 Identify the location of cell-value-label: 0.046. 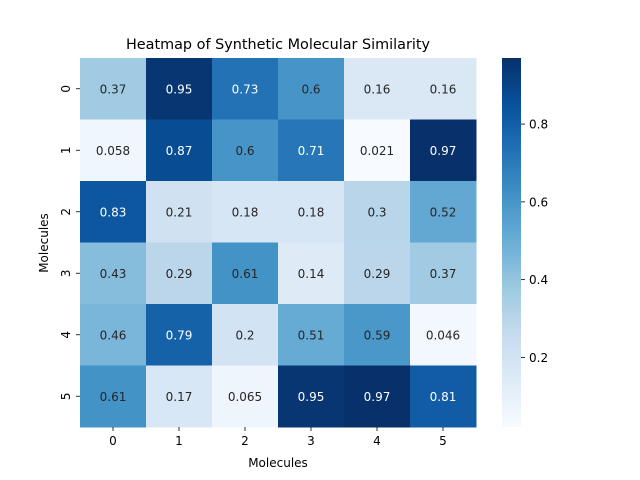
(443, 335).